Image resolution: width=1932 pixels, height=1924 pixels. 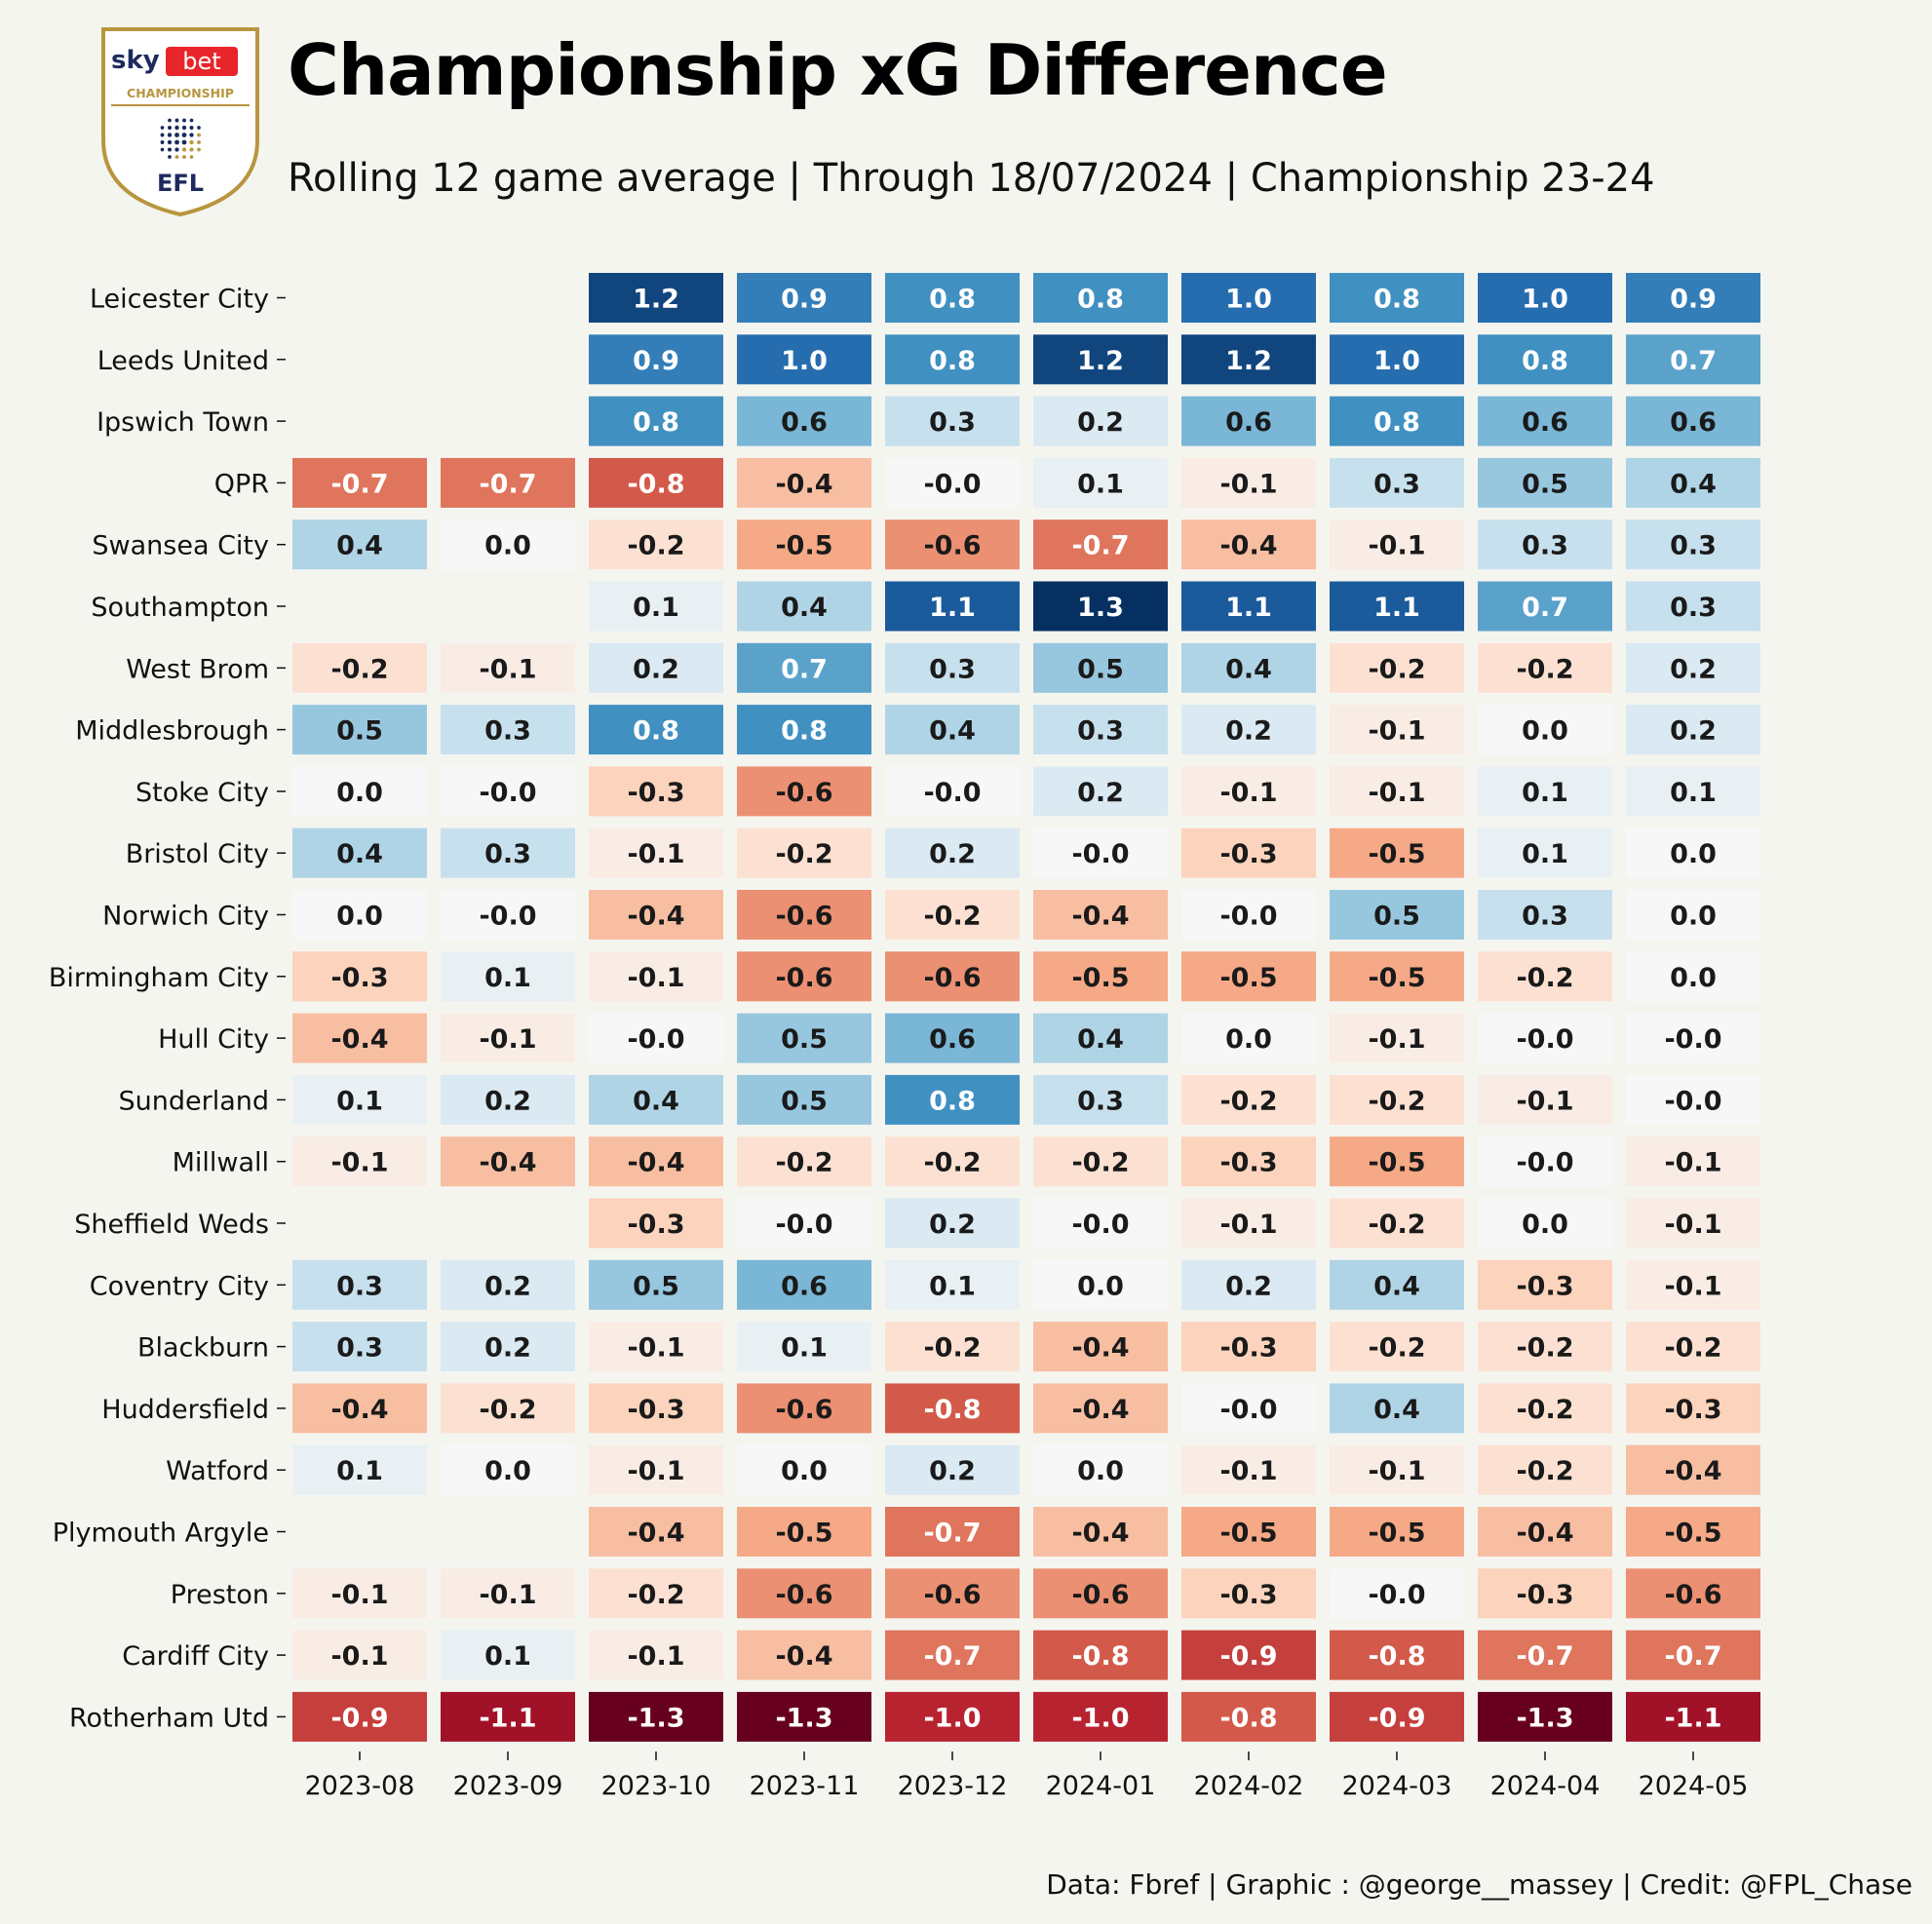 I want to click on cell-value-label: 0.0, so click(x=804, y=1471).